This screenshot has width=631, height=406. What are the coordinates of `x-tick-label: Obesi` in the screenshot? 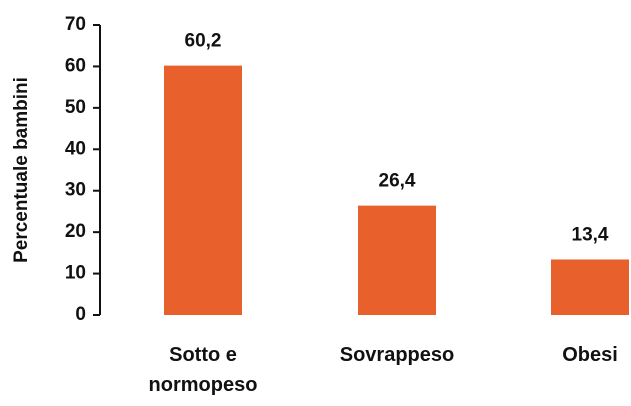 It's located at (590, 355).